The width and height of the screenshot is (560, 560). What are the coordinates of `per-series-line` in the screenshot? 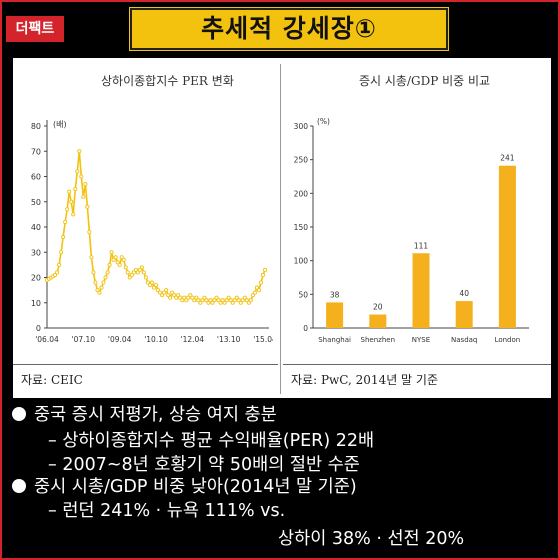 It's located at (156, 228).